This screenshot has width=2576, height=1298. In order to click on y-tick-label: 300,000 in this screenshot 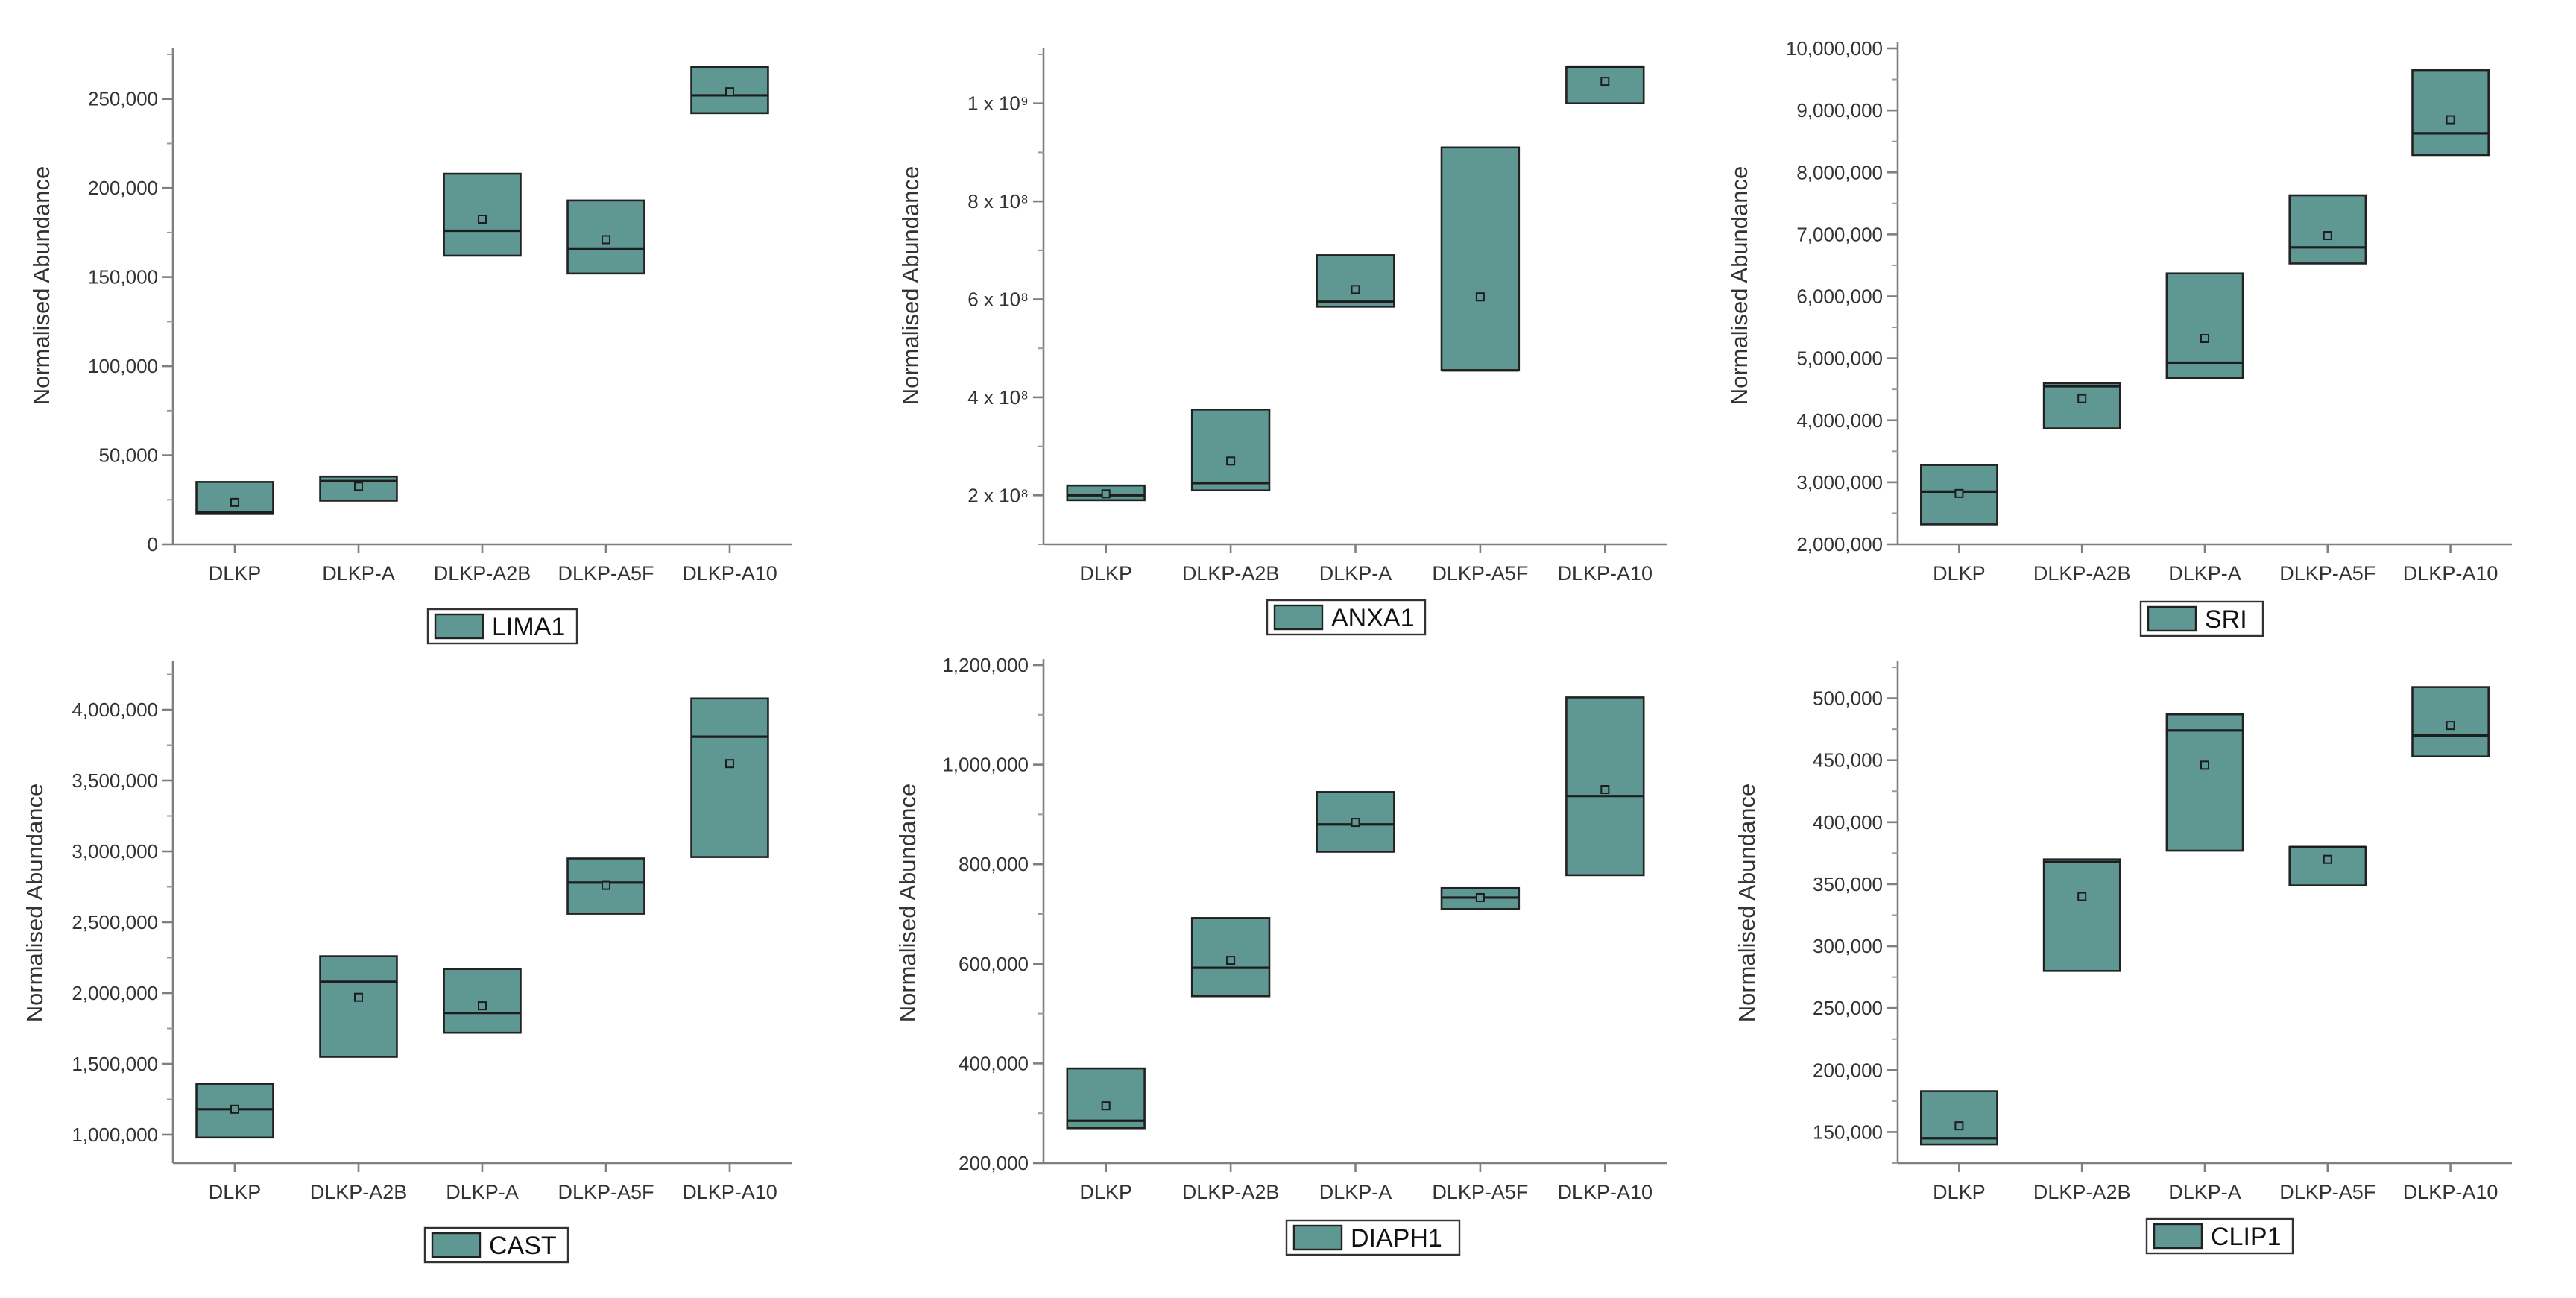, I will do `click(1848, 946)`.